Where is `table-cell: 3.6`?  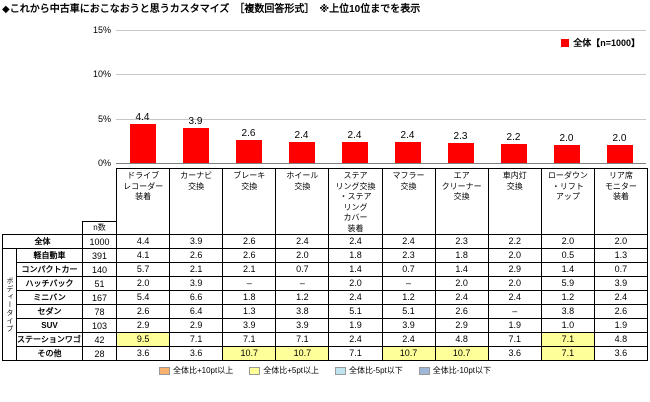 table-cell: 3.6 is located at coordinates (143, 353).